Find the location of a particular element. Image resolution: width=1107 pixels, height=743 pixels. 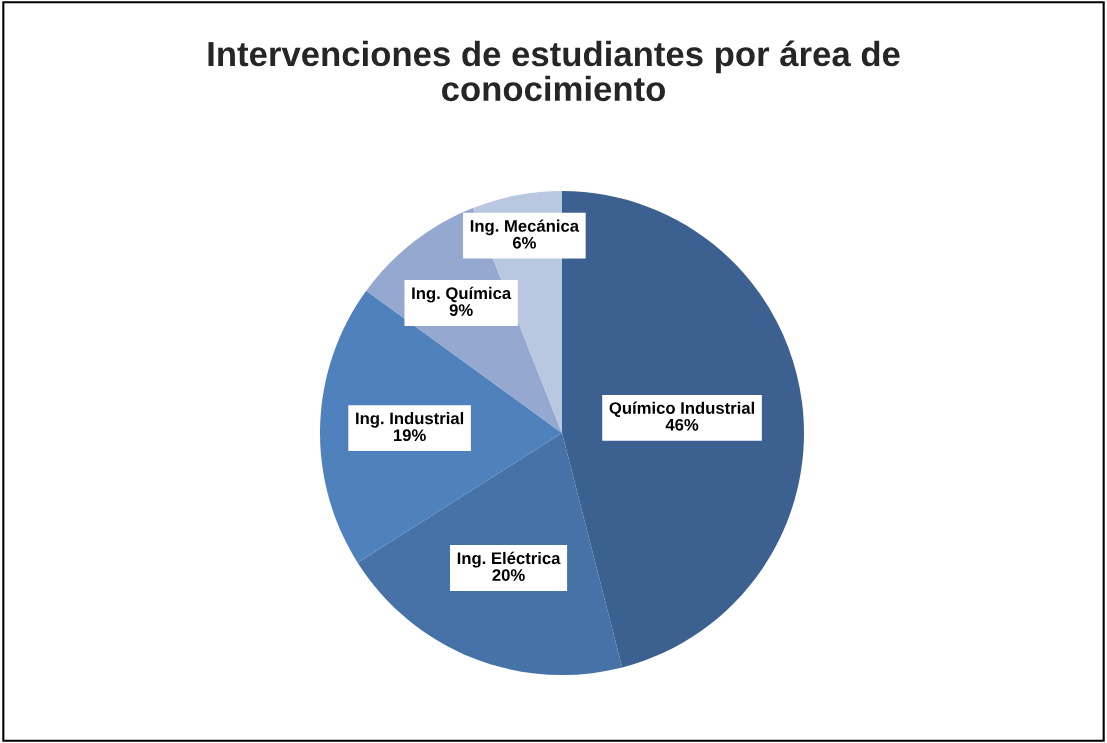

slice-label: Ing. Mecánica is located at coordinates (525, 227).